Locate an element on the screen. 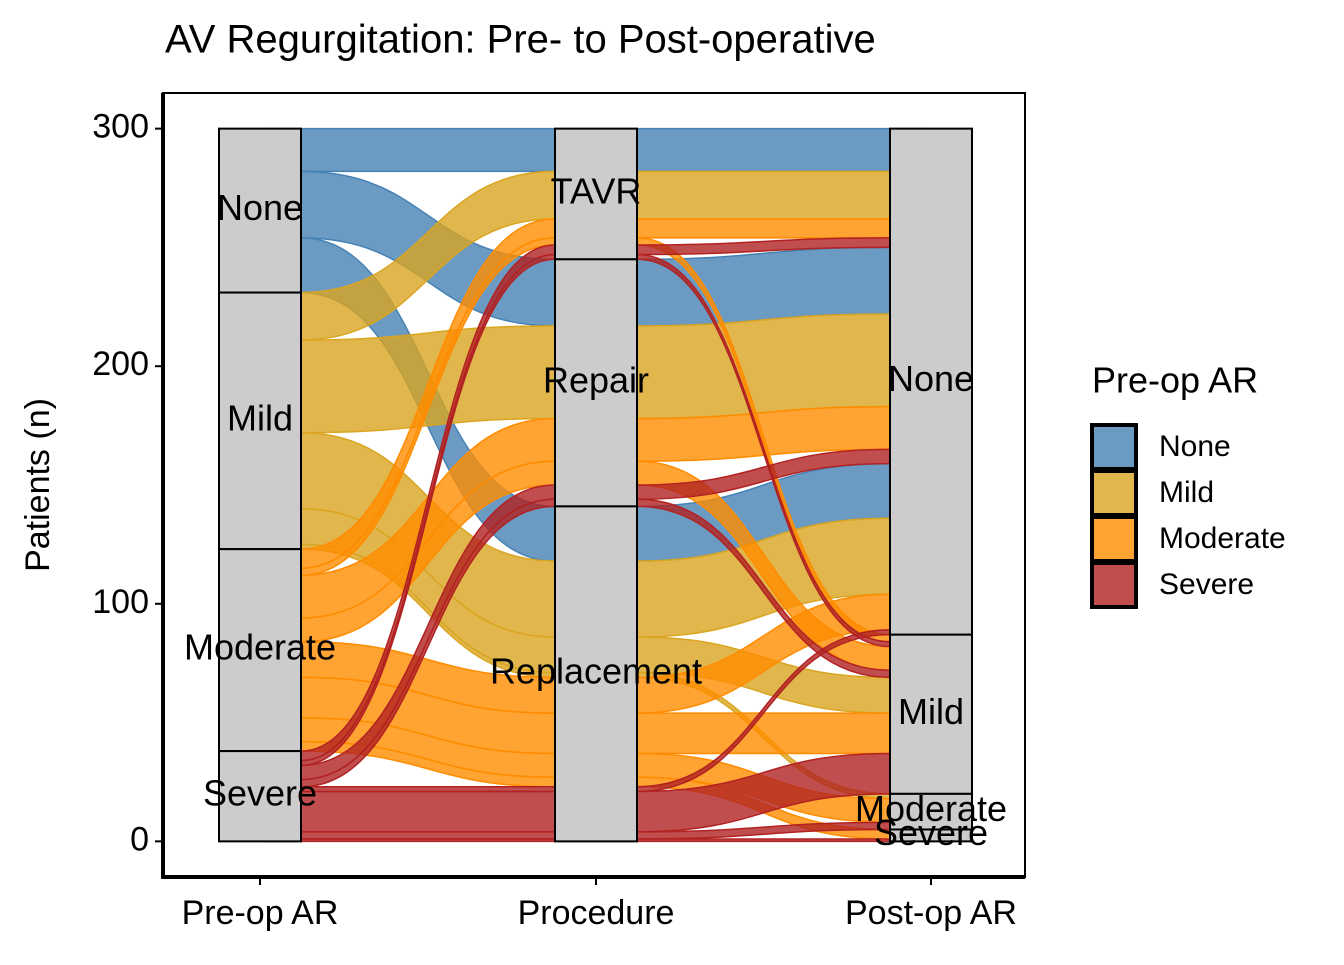  chart-title: AV Regurgitation: Pre- to Post-operative is located at coordinates (520, 40).